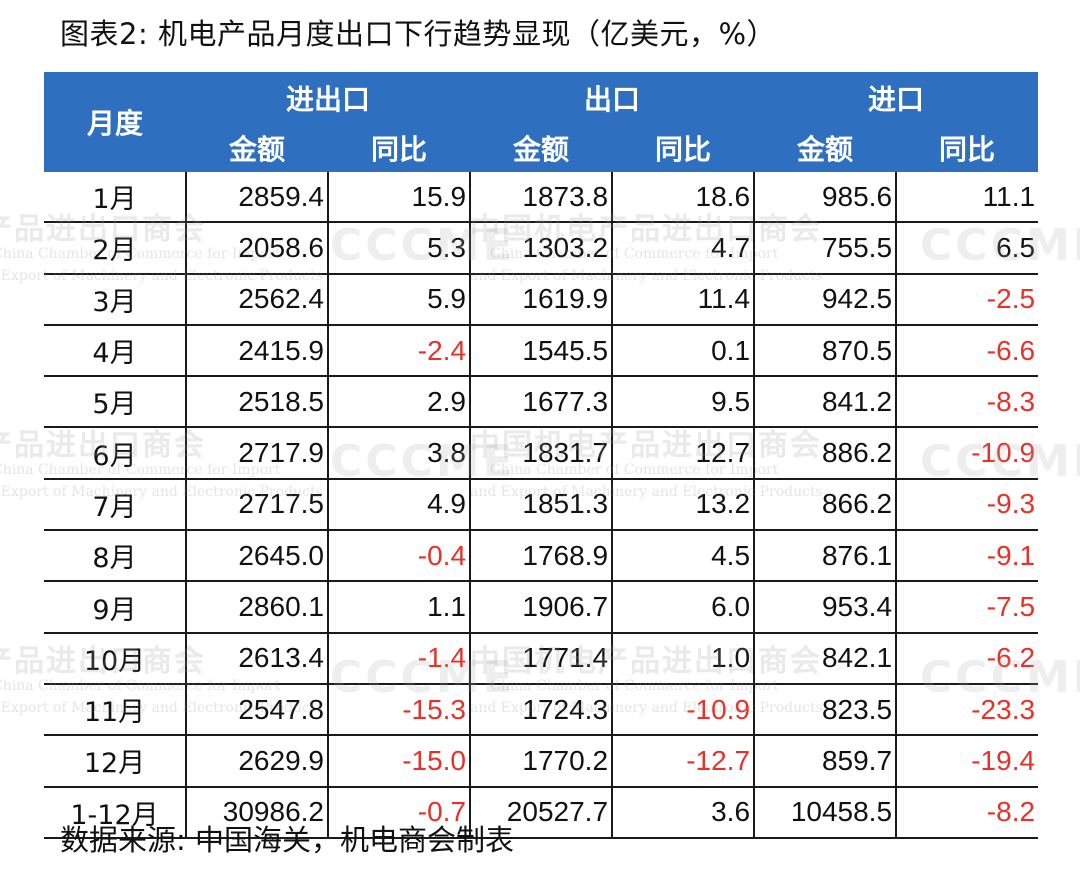  What do you see at coordinates (612, 98) in the screenshot?
I see `group-header-export: 出口` at bounding box center [612, 98].